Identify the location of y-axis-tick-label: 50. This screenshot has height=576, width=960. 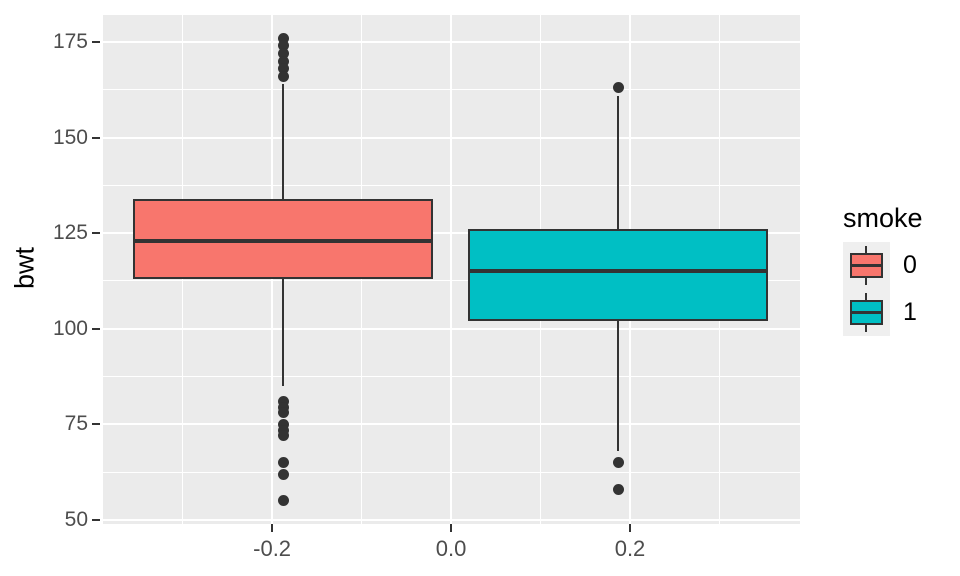
(76, 520).